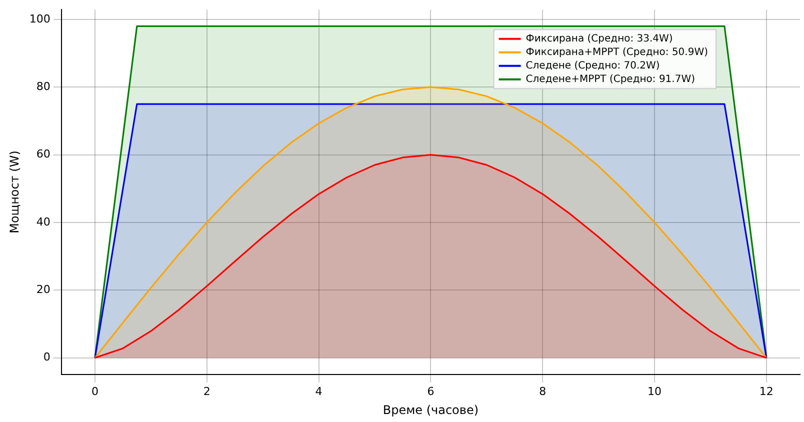 The width and height of the screenshot is (804, 422). What do you see at coordinates (430, 409) in the screenshot?
I see `x-axis-title: Време (часове)` at bounding box center [430, 409].